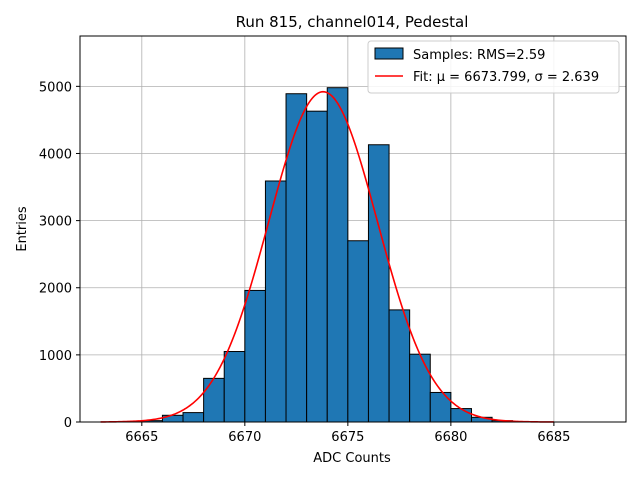 The height and width of the screenshot is (480, 640). I want to click on x-tick-label: 6680, so click(450, 437).